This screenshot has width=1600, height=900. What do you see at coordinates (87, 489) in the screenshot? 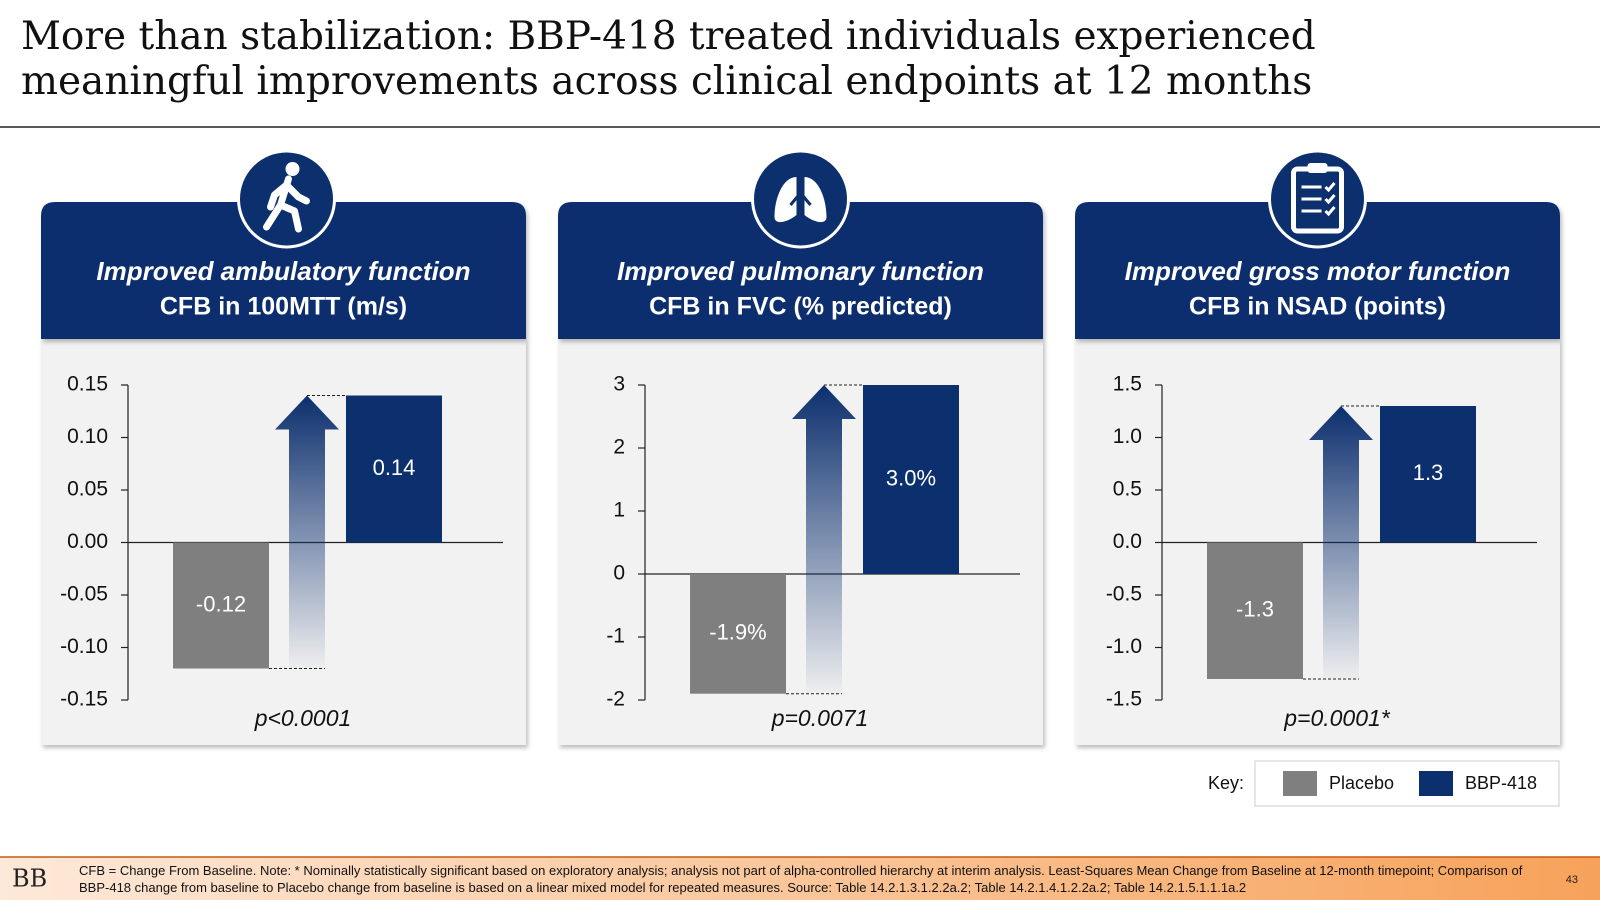
I see `y-tick-label: 0.05` at bounding box center [87, 489].